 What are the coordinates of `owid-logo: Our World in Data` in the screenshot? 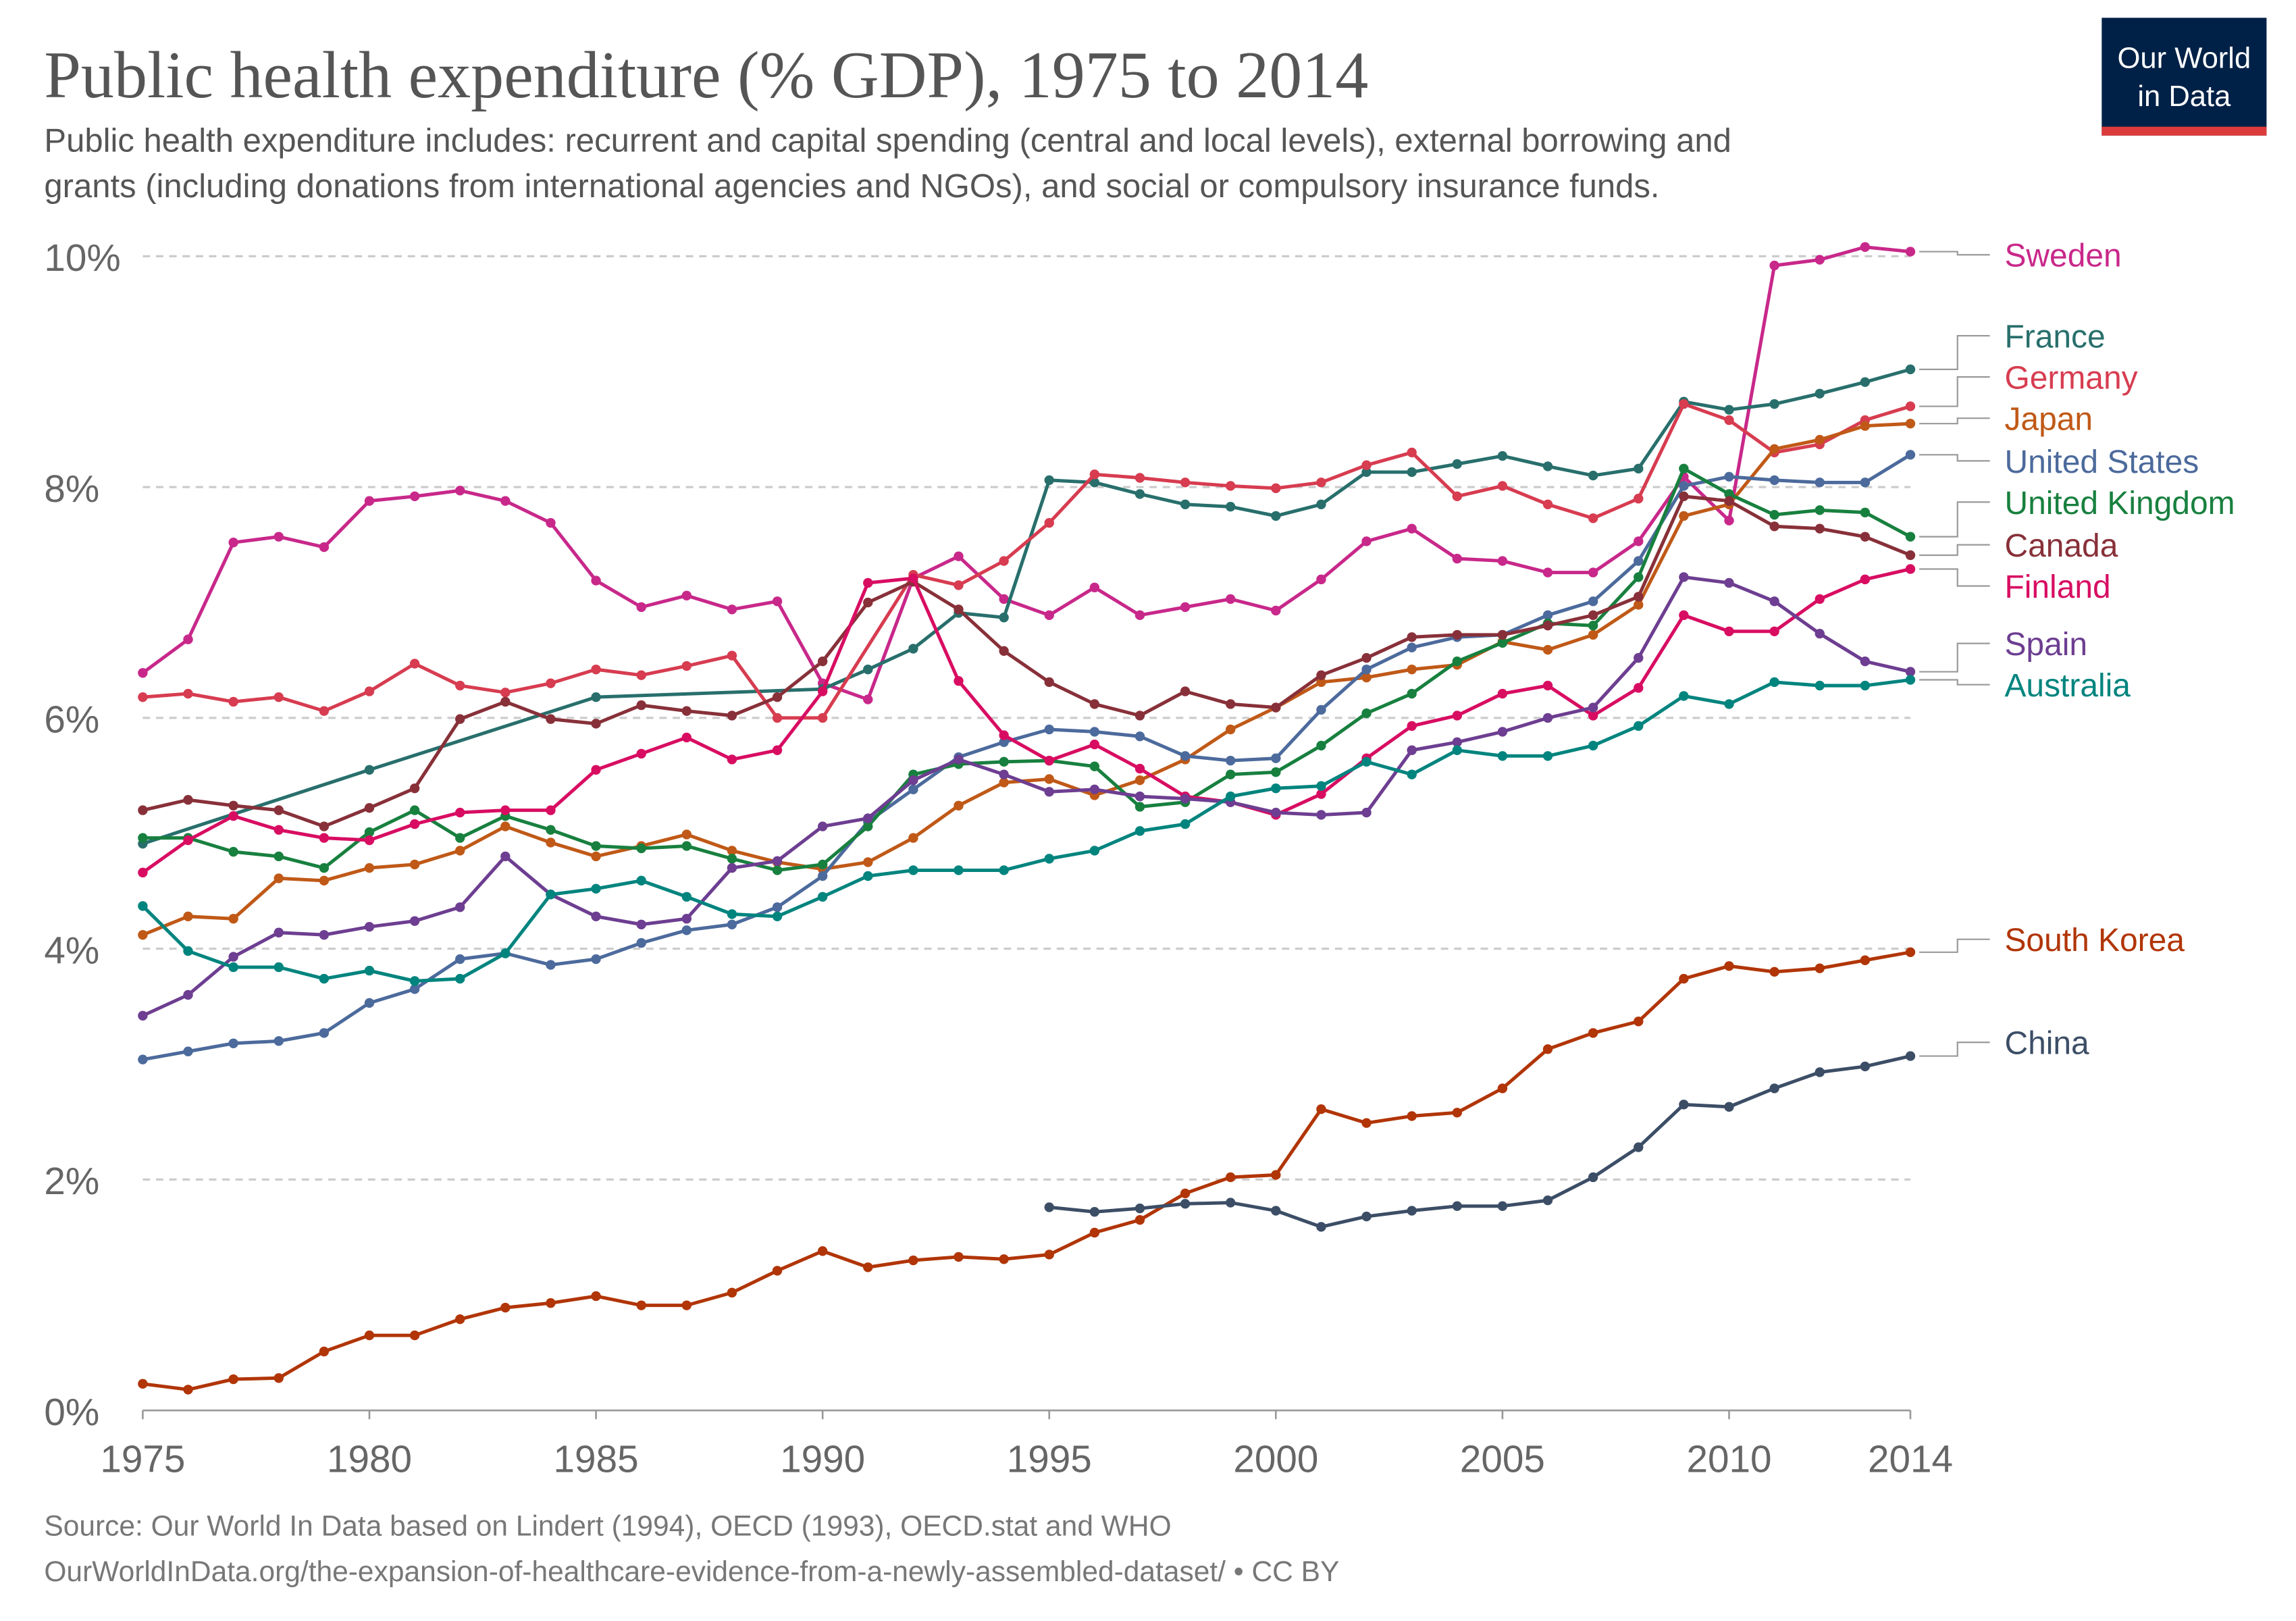 It's located at (2184, 77).